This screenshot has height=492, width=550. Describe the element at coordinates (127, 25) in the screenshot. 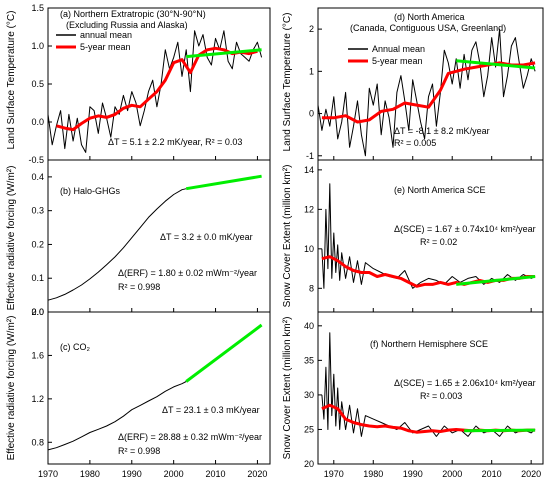

I see `panel-a-subtitle: (Excluding Russia and Alaska)` at that location.